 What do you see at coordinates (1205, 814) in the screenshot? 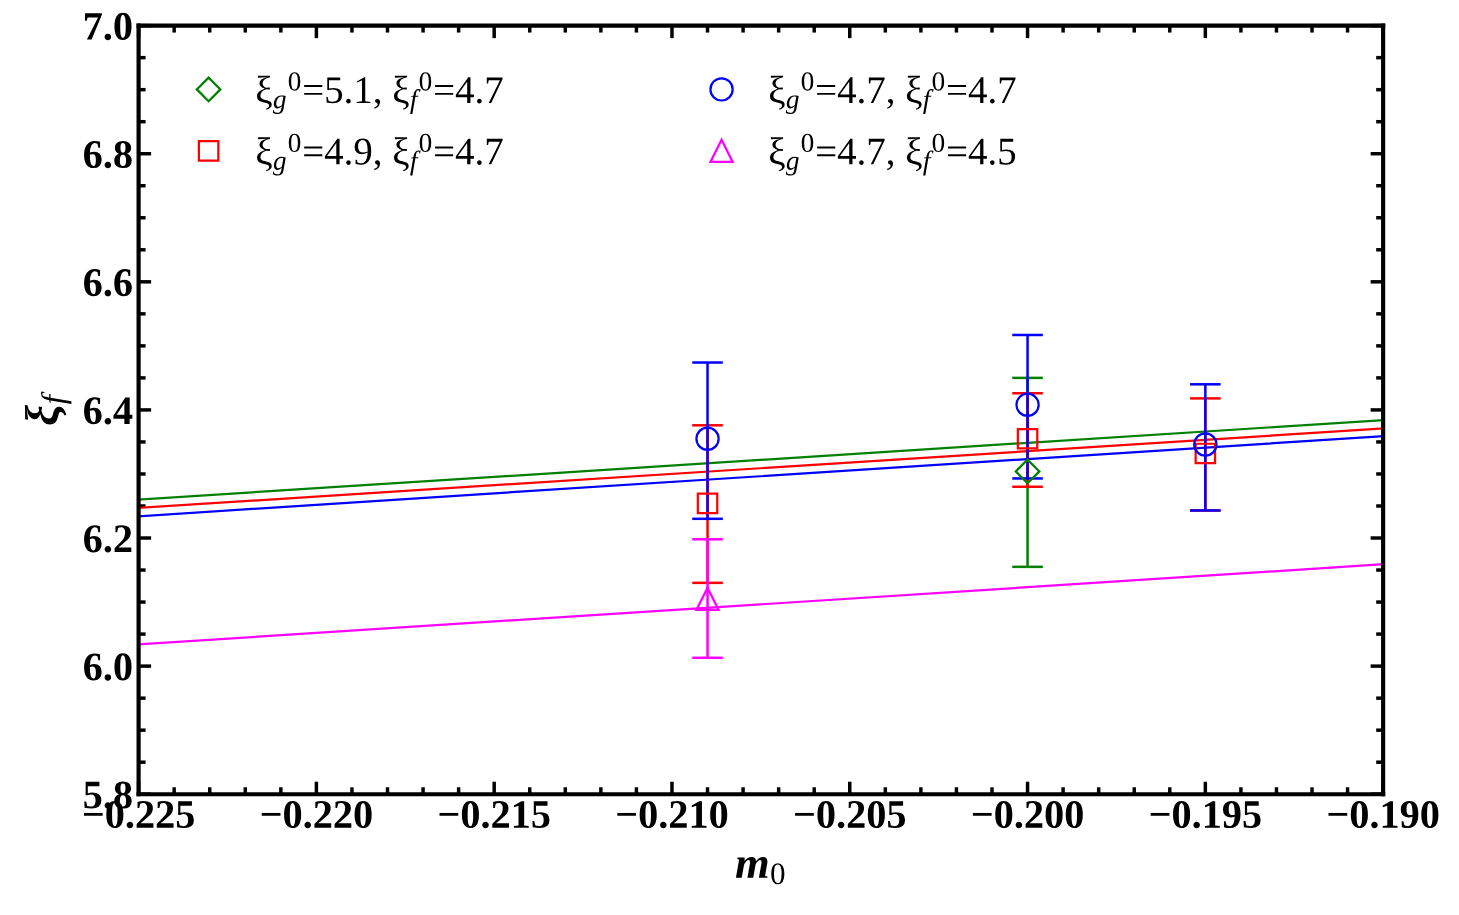
I see `x-tick-label: −0.195` at bounding box center [1205, 814].